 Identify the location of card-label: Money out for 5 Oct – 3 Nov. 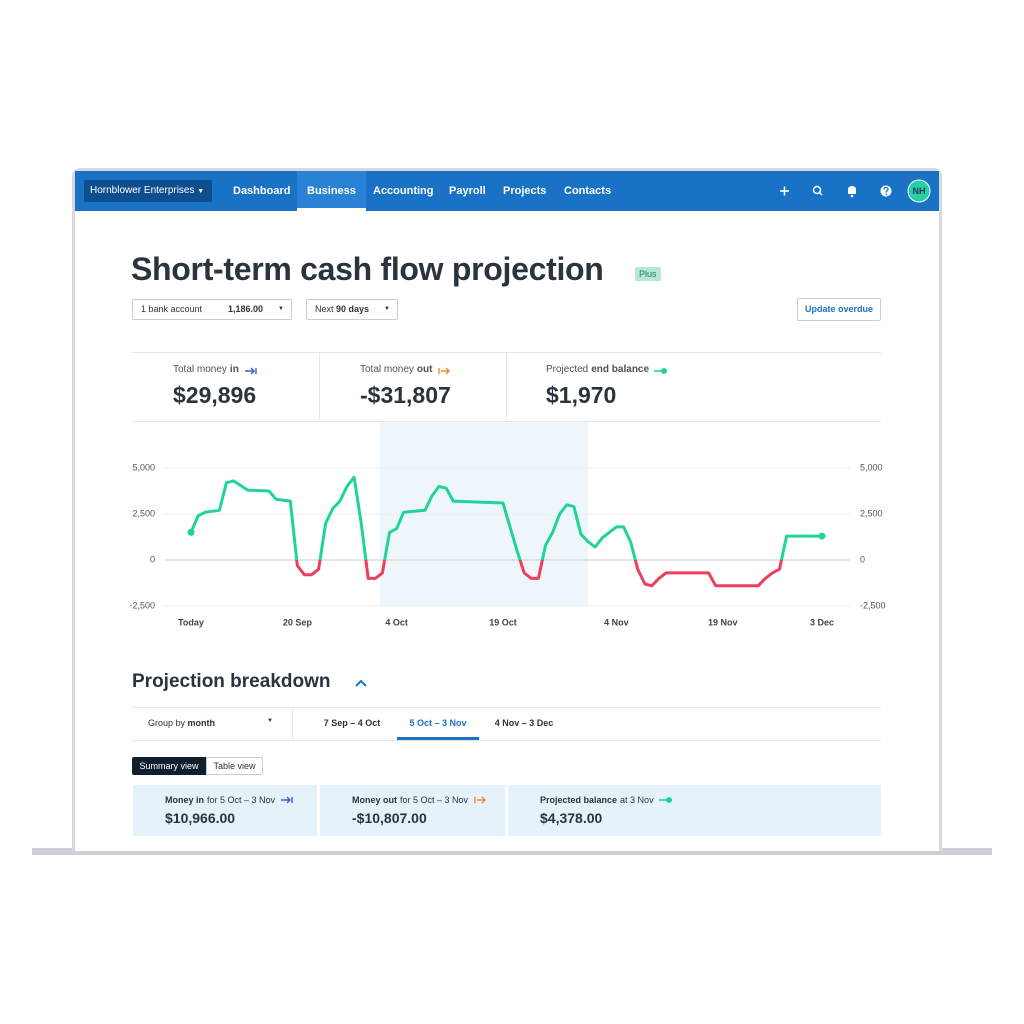
(410, 800).